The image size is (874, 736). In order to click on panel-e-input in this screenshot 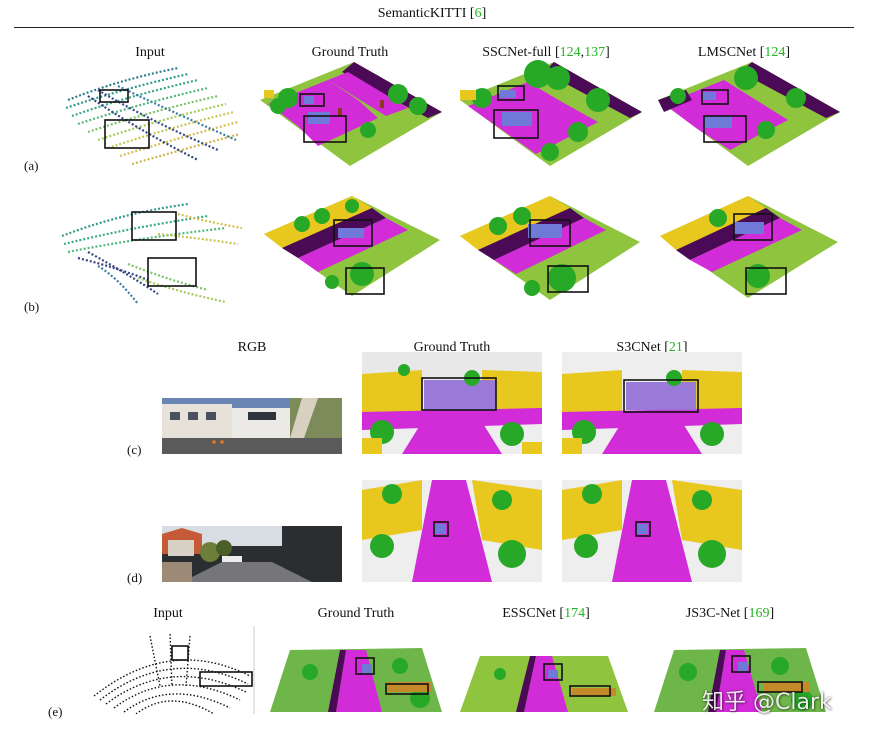, I will do `click(173, 670)`.